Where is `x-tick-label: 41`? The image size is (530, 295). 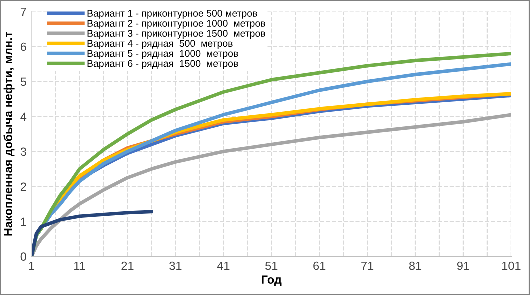
x-tick-label: 41 is located at coordinates (223, 266).